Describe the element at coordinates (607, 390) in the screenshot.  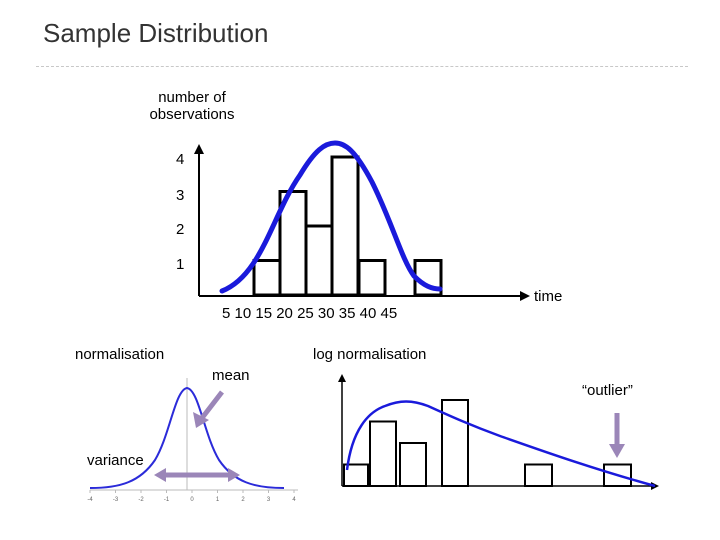
I see `outlier-label: “outlier”` at that location.